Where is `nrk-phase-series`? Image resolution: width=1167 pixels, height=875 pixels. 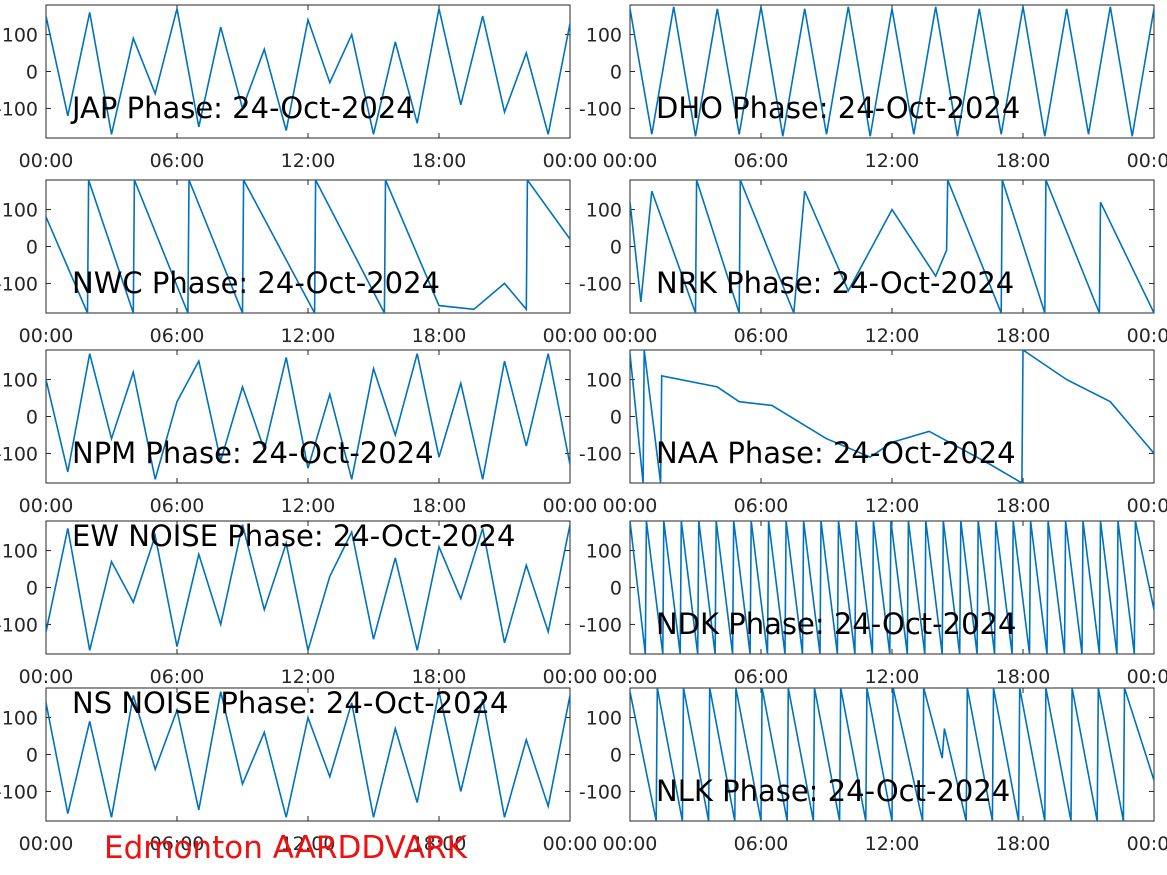
nrk-phase-series is located at coordinates (892, 246).